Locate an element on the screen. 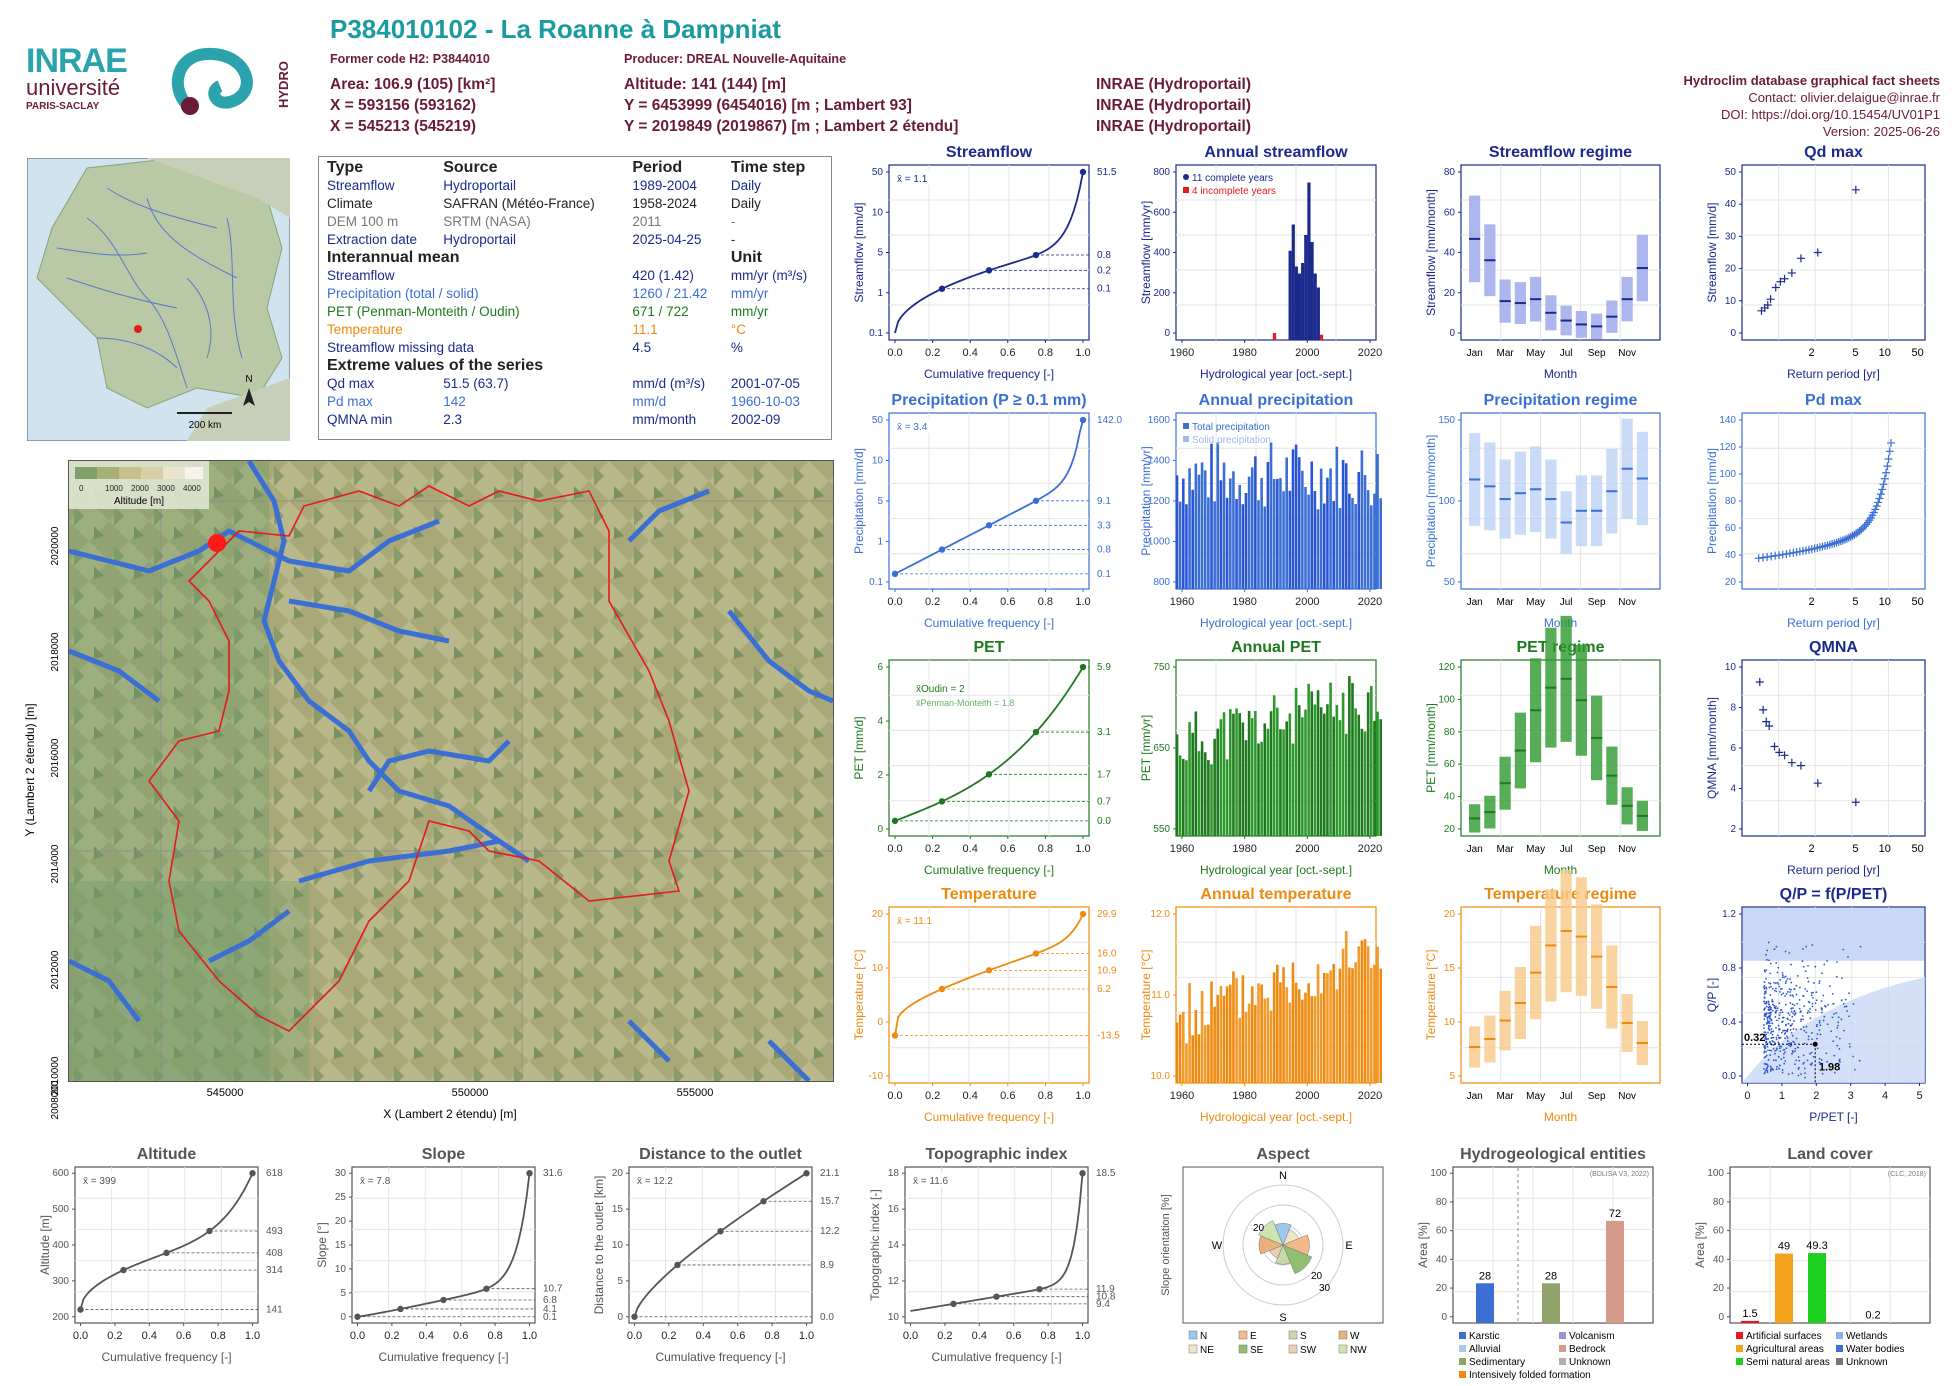 This screenshot has width=1960, height=1386. xtick: 3 is located at coordinates (1851, 1096).